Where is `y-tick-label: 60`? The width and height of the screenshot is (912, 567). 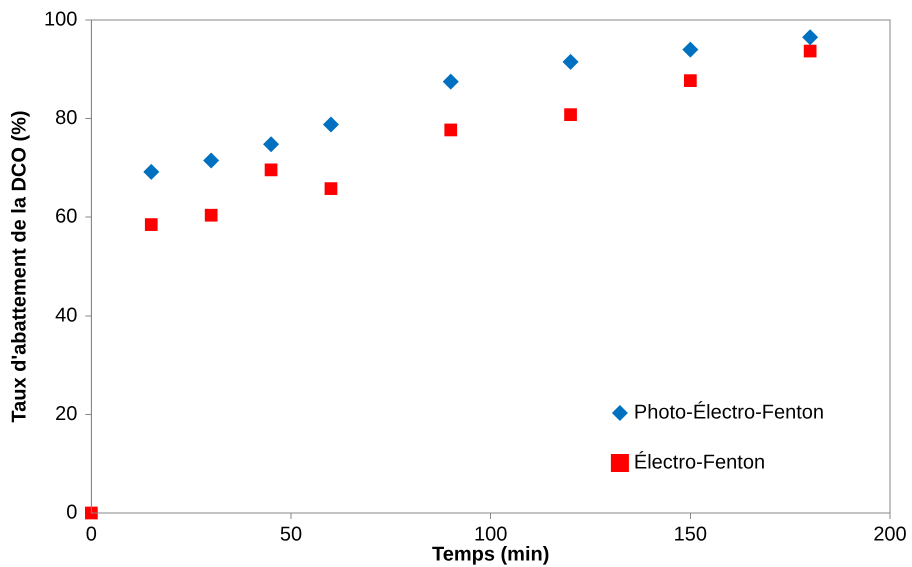
y-tick-label: 60 is located at coordinates (66, 217).